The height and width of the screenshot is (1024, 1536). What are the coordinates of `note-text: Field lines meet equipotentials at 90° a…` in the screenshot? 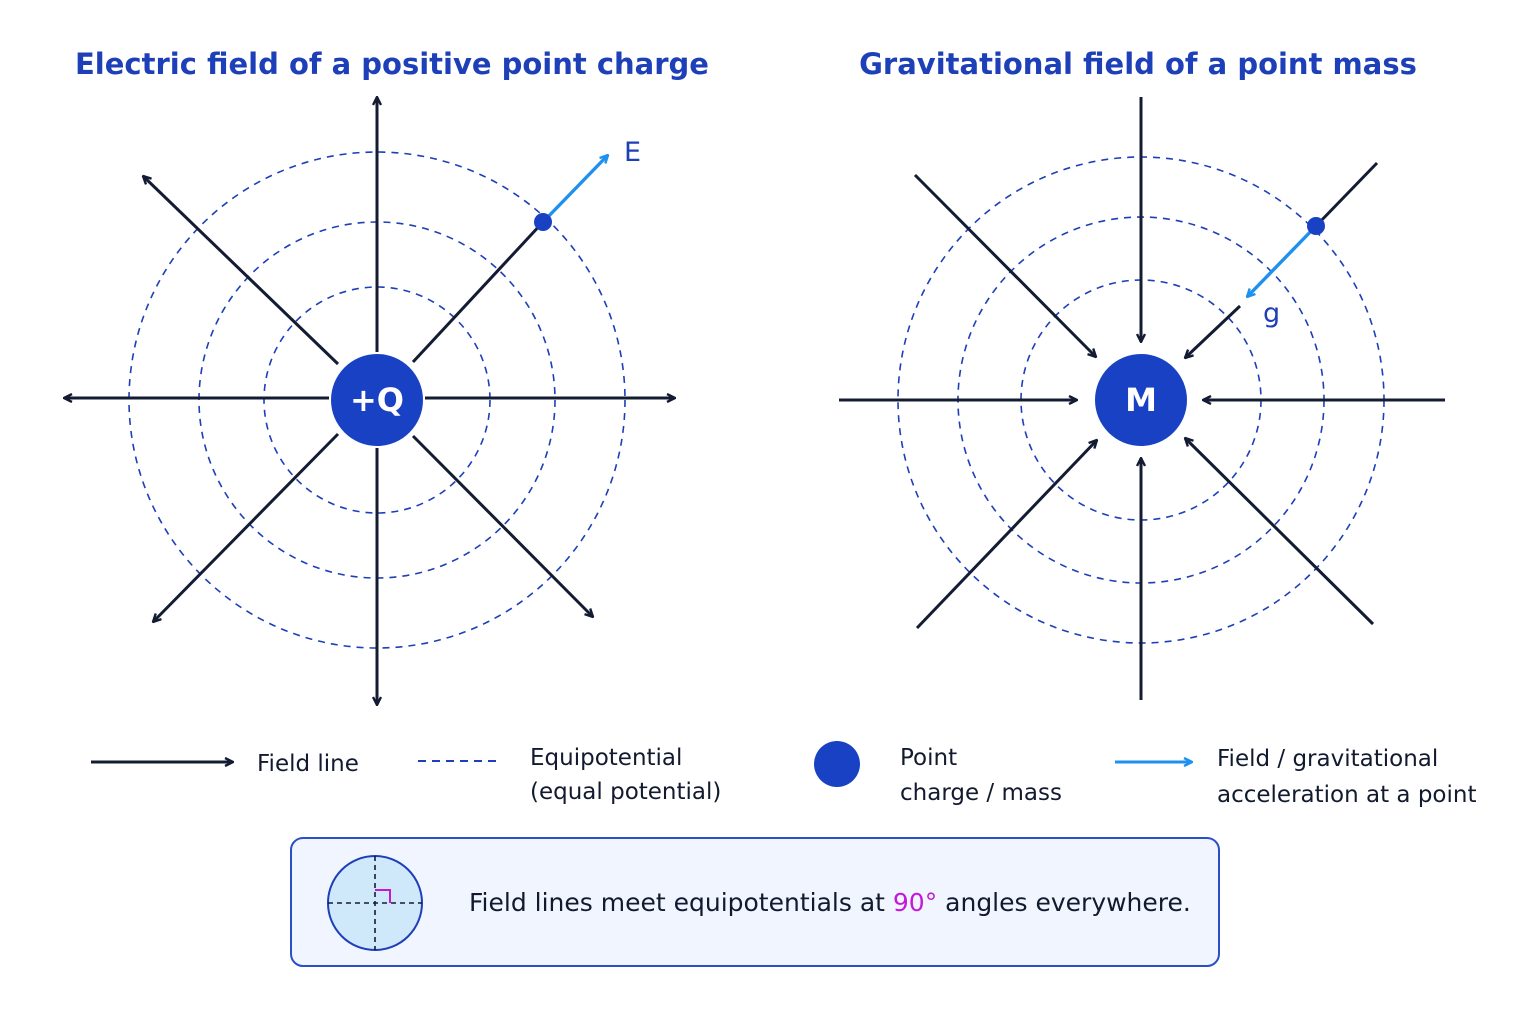 It's located at (830, 902).